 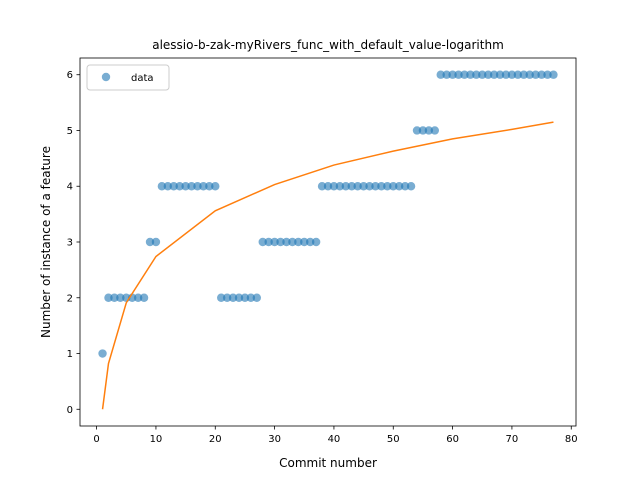 What do you see at coordinates (334, 439) in the screenshot?
I see `x-tick-label: 40` at bounding box center [334, 439].